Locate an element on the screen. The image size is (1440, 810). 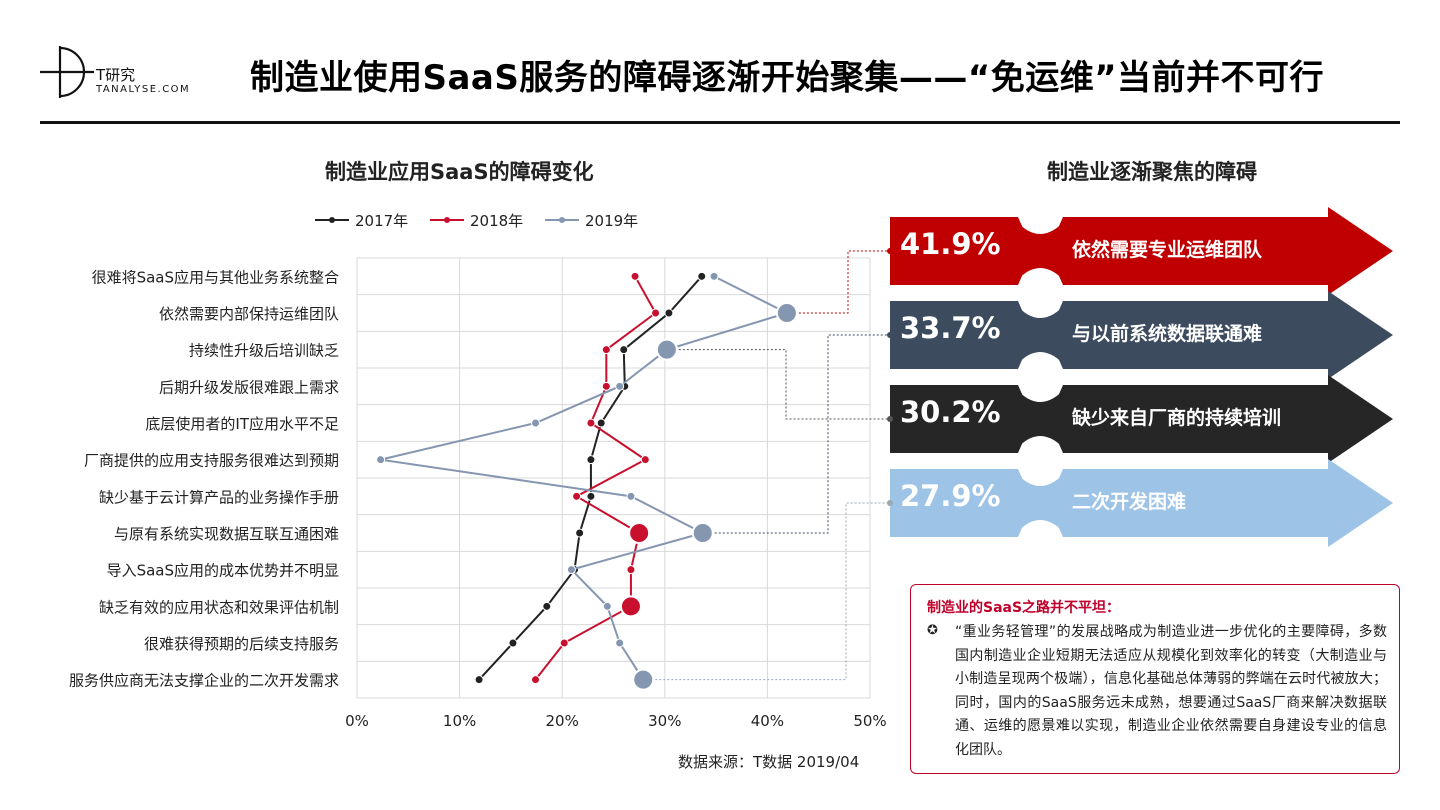
category-label: 很难将SaaS应用与其他业务系统整合 is located at coordinates (215, 277).